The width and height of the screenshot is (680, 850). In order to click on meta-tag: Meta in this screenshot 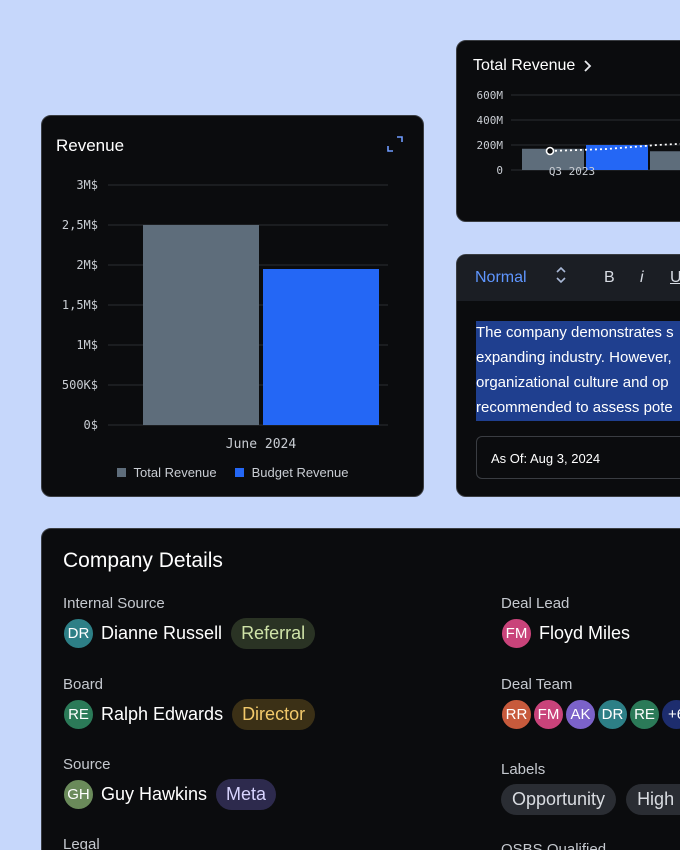, I will do `click(246, 794)`.